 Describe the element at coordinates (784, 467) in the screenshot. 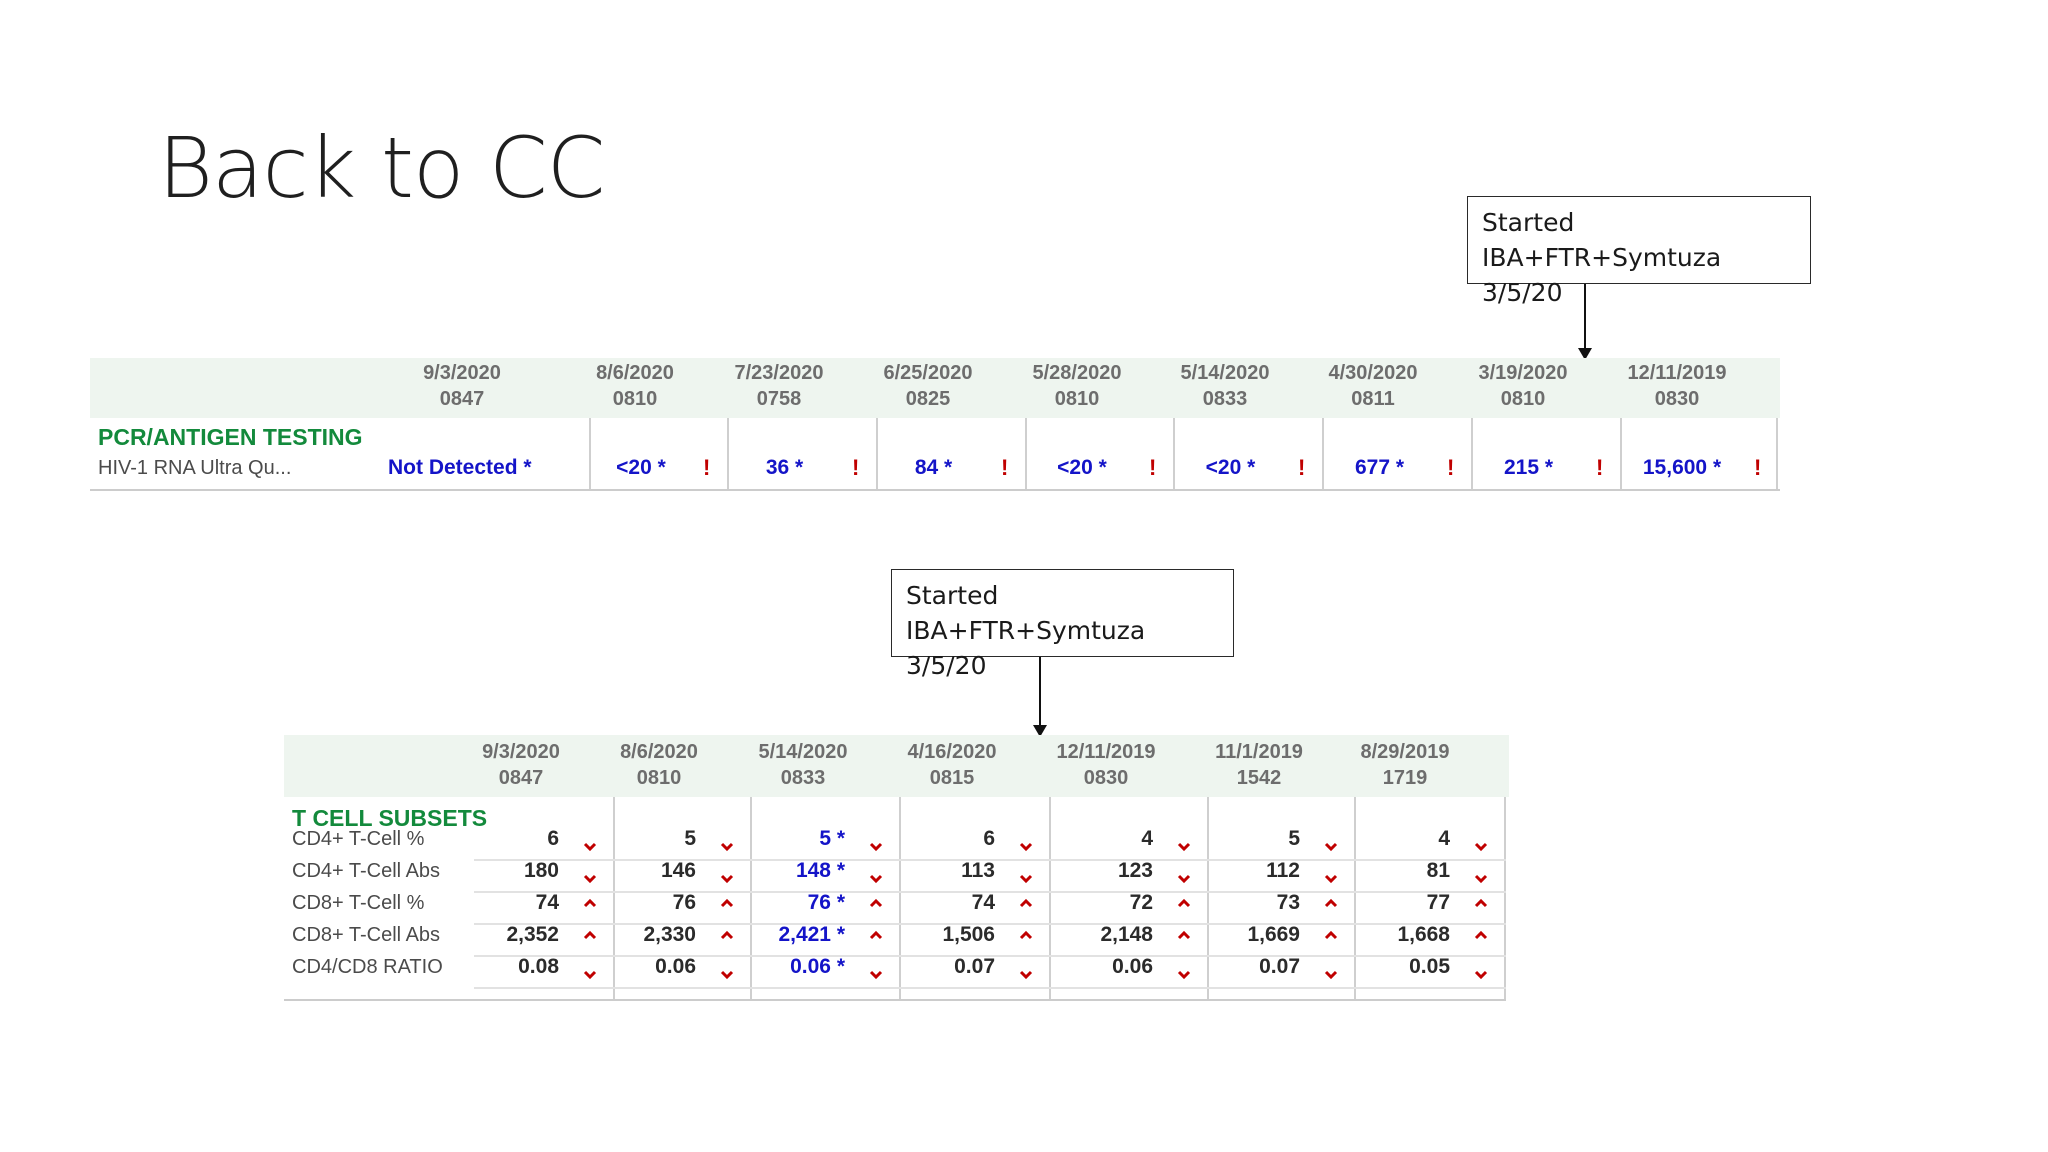

I see `pcr-value: 36 *` at that location.